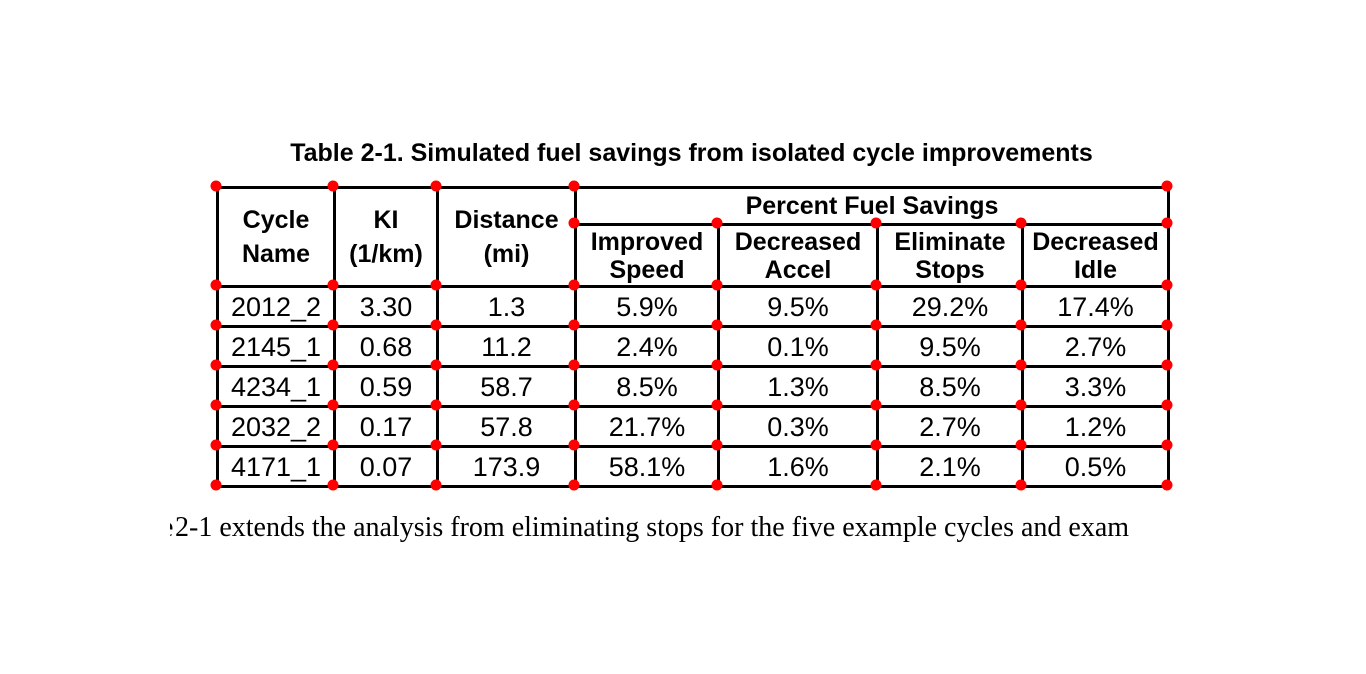 This screenshot has width=1366, height=674. What do you see at coordinates (276, 254) in the screenshot?
I see `header-cycle-name-line2: Name` at bounding box center [276, 254].